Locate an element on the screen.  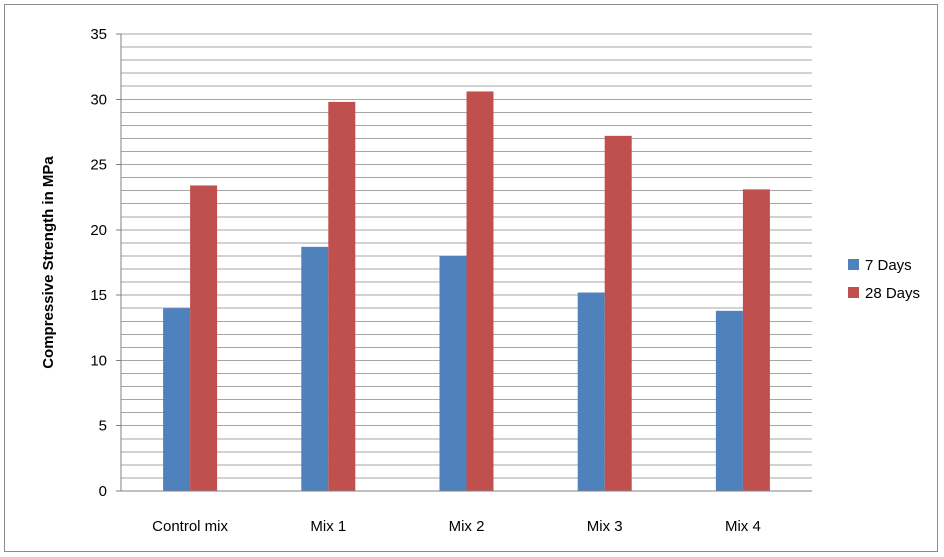
legend-label: 28 Days is located at coordinates (892, 293).